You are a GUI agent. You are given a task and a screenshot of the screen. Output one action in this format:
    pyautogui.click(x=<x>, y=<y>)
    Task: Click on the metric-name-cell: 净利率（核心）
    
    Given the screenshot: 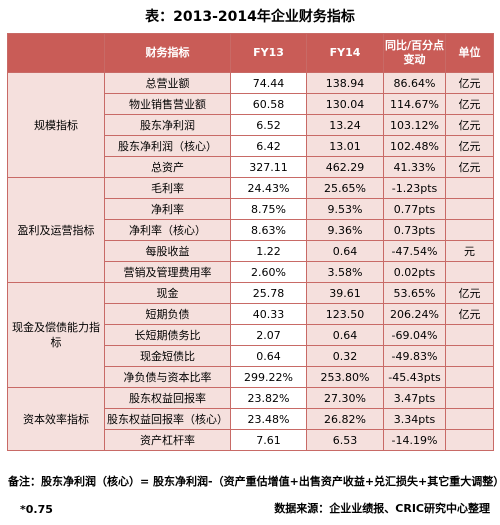 What is the action you would take?
    pyautogui.click(x=167, y=230)
    